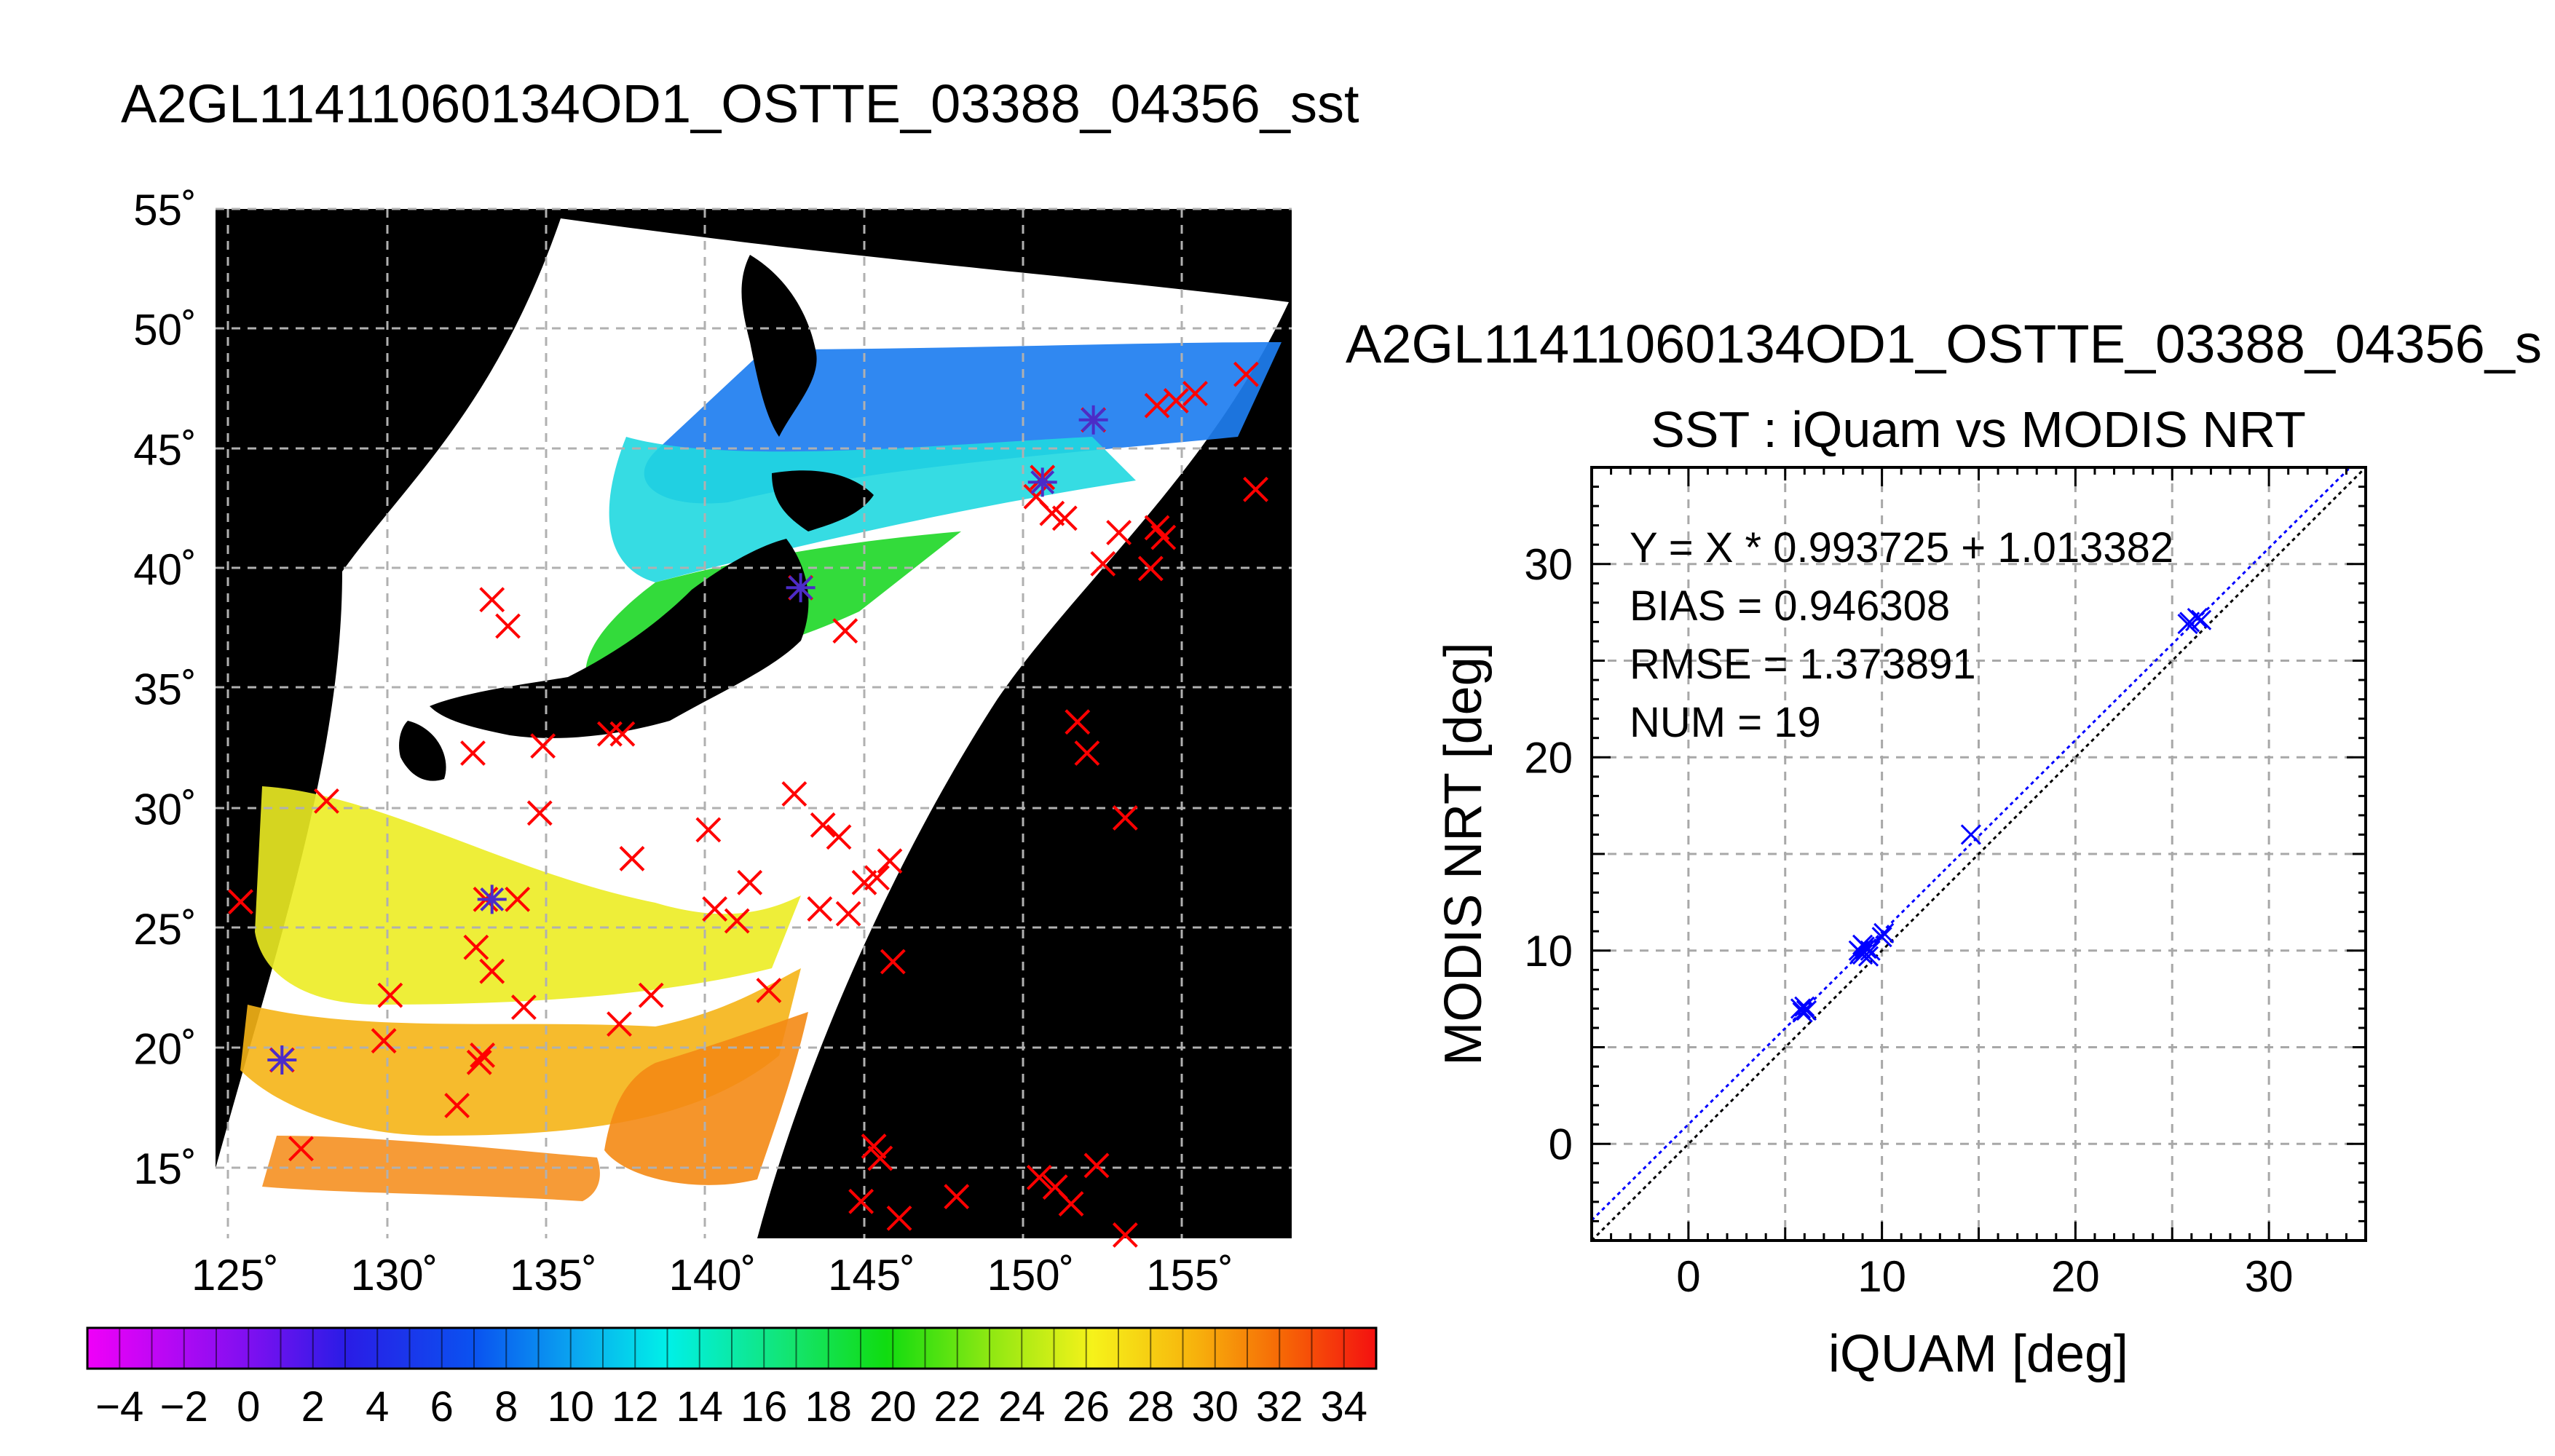 The width and height of the screenshot is (2555, 1456). I want to click on map-lon-label: 155˚, so click(1189, 1275).